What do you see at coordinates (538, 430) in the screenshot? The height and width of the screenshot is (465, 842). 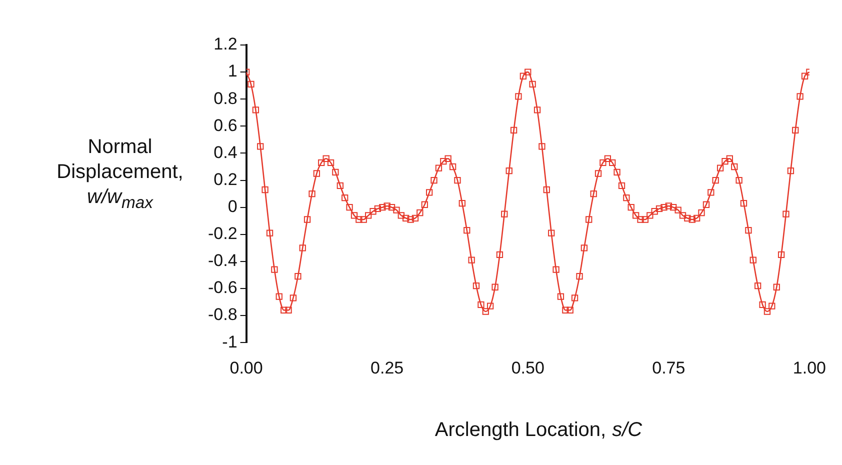 I see `x-axis-title: Arclength Location, s/C` at bounding box center [538, 430].